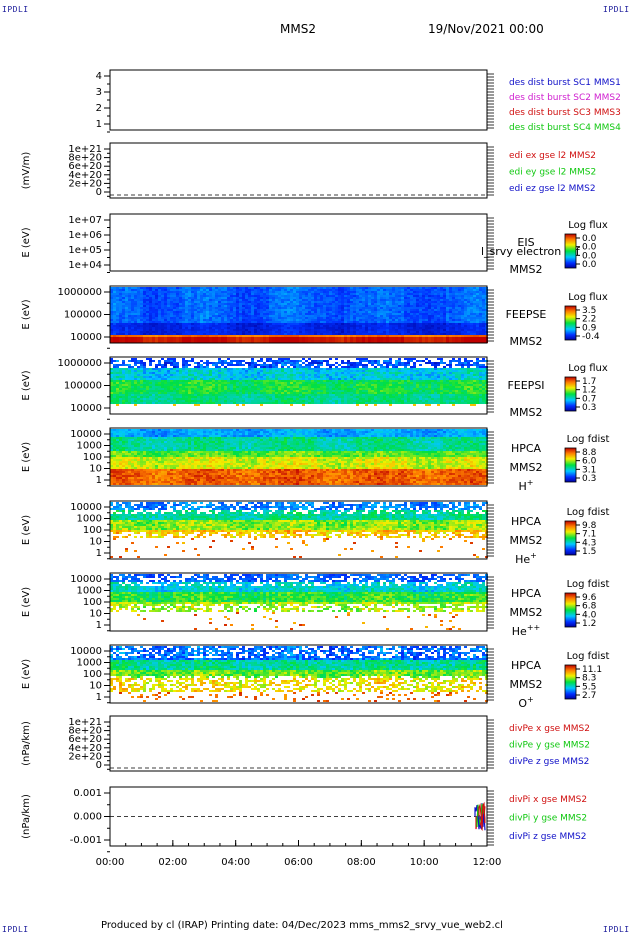 The image size is (630, 934). I want to click on legend-entry: edi ey gse l2 MMS2, so click(552, 173).